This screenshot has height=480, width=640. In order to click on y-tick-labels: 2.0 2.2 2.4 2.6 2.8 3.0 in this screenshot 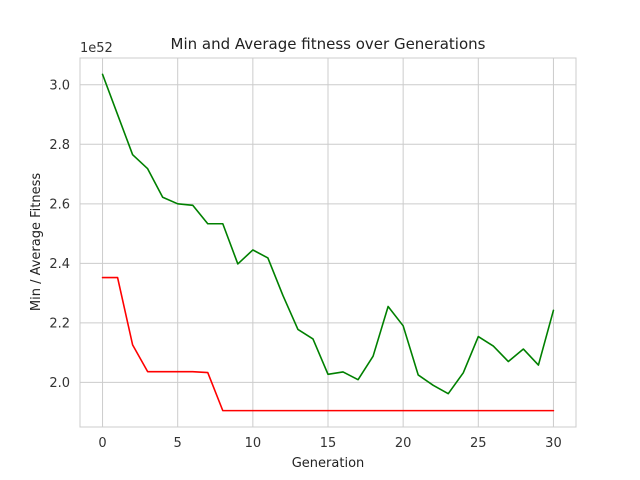, I will do `click(59, 234)`.